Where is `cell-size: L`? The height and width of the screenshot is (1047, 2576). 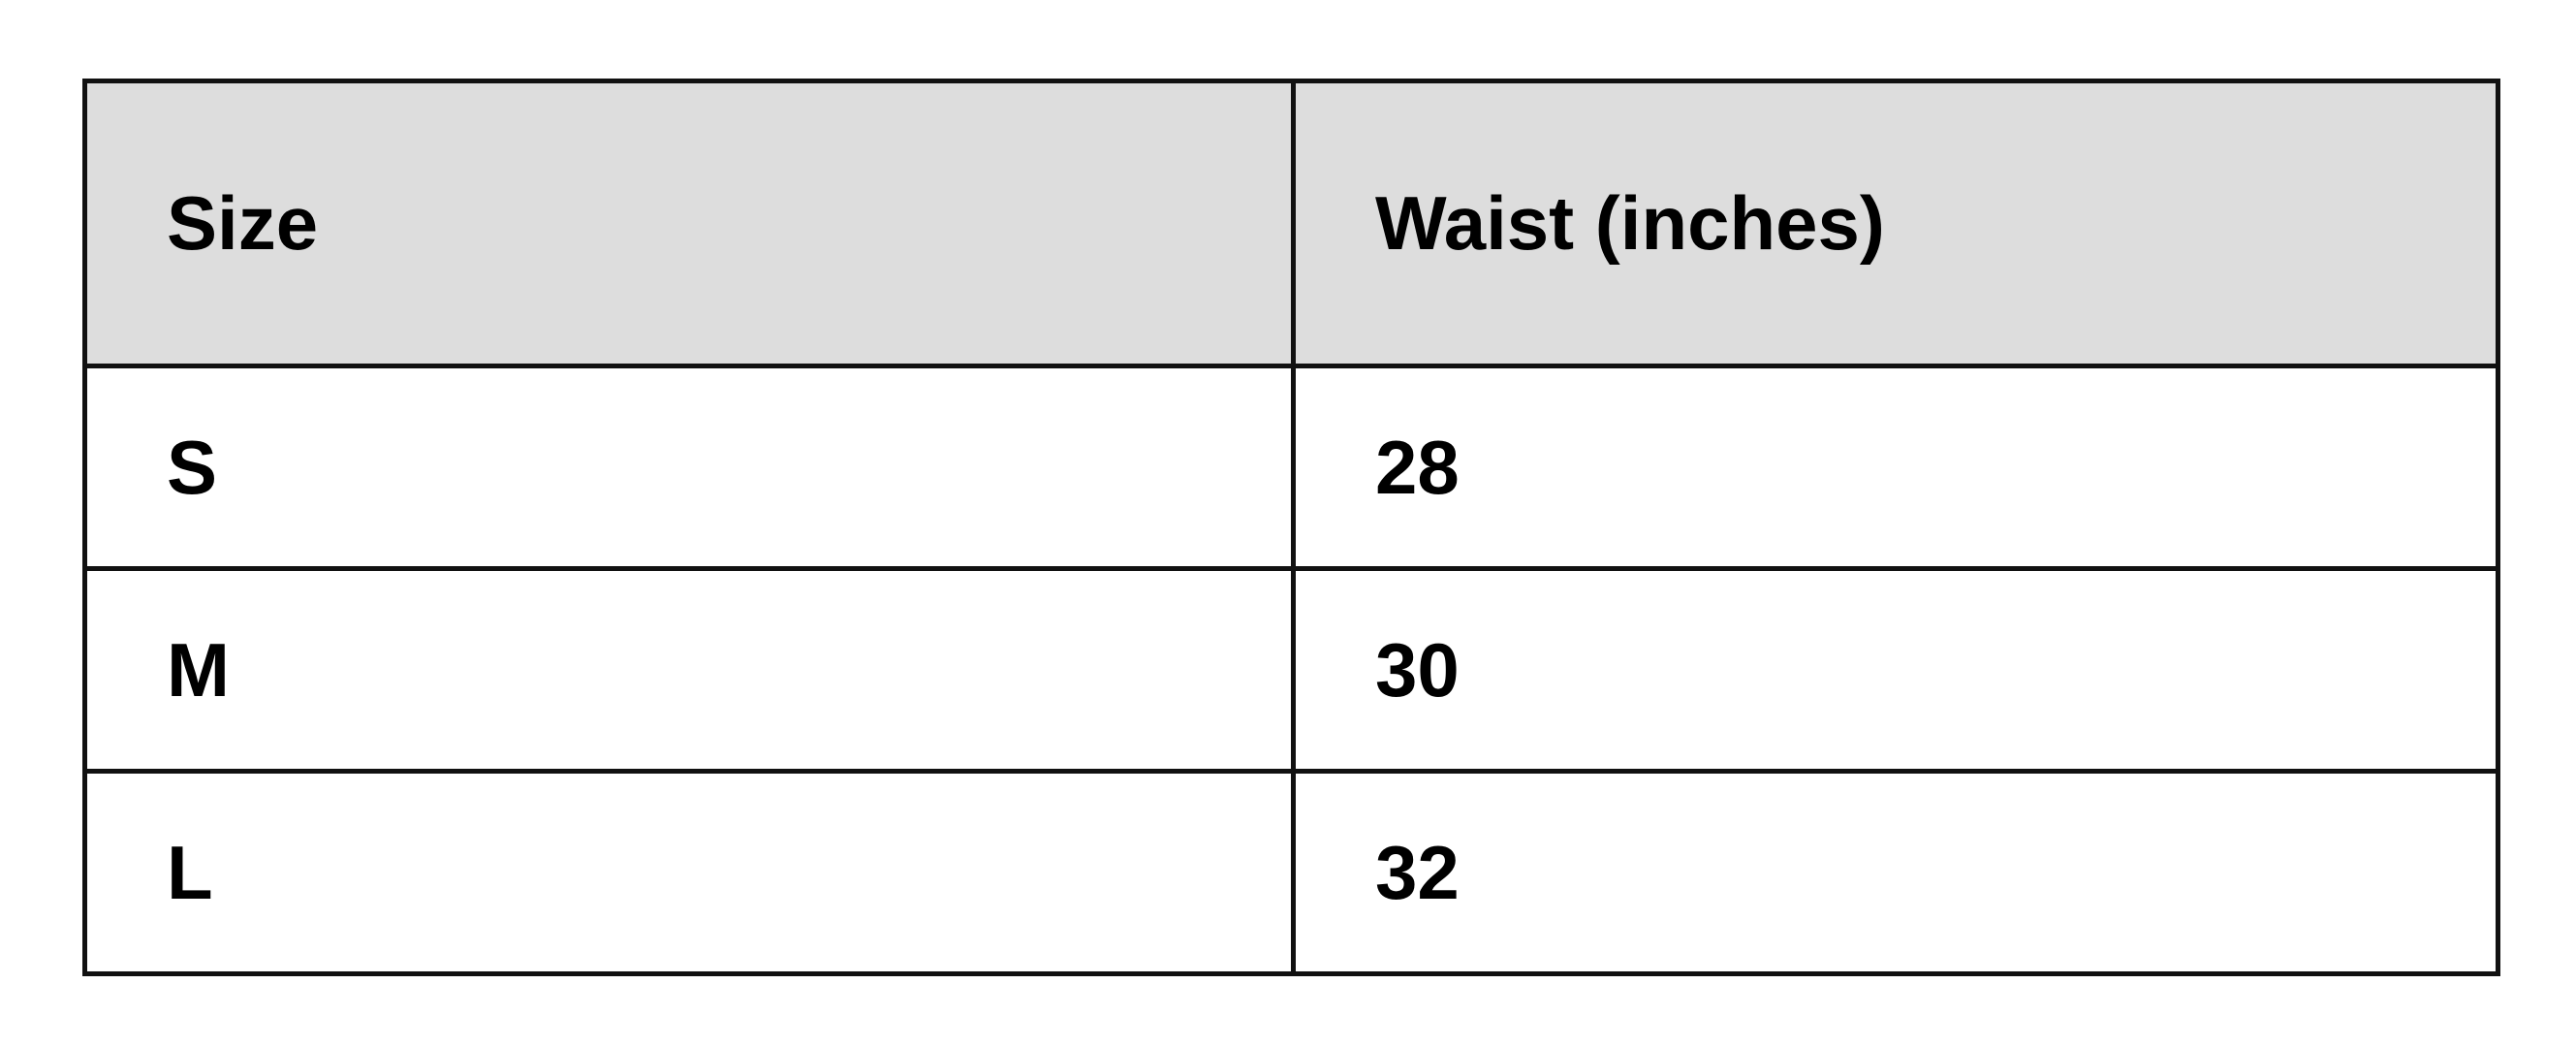 cell-size: L is located at coordinates (689, 872).